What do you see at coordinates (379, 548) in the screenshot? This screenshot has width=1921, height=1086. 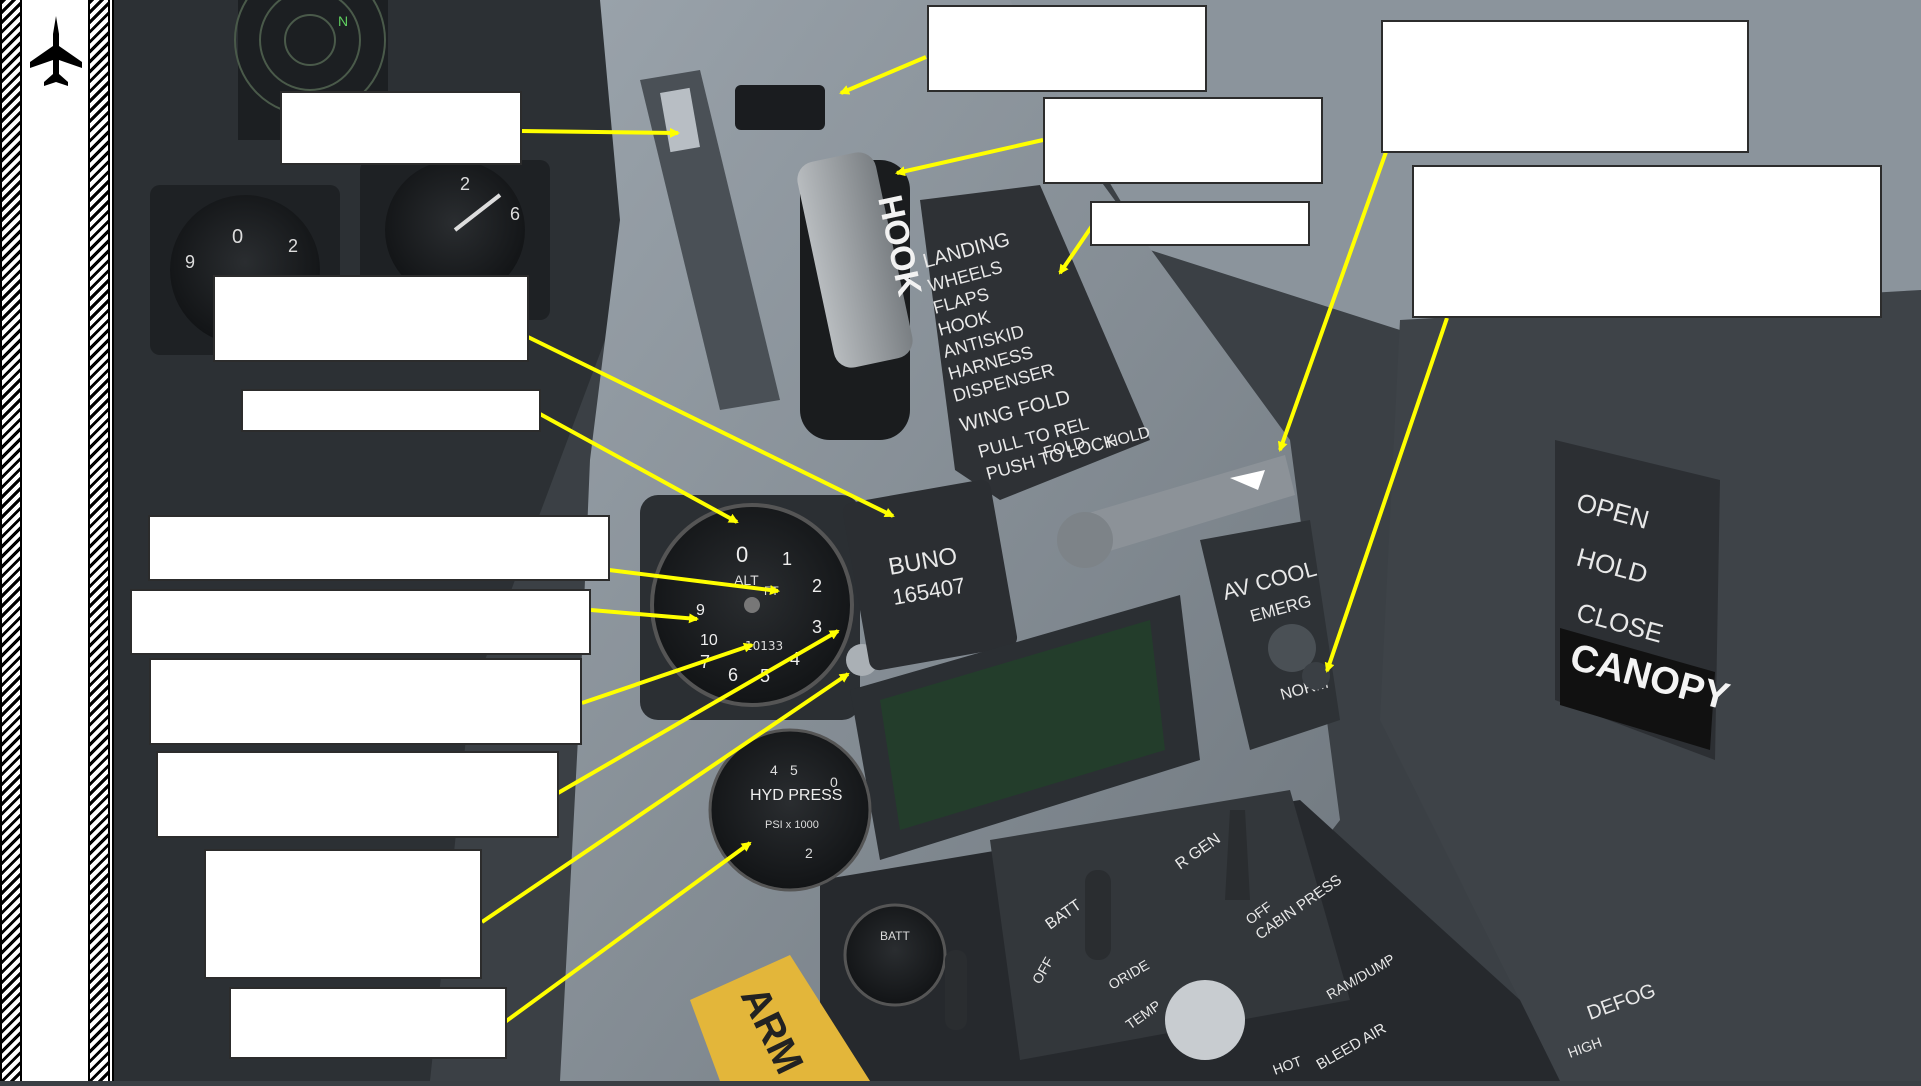 I see `callout-box-altimeter-label` at bounding box center [379, 548].